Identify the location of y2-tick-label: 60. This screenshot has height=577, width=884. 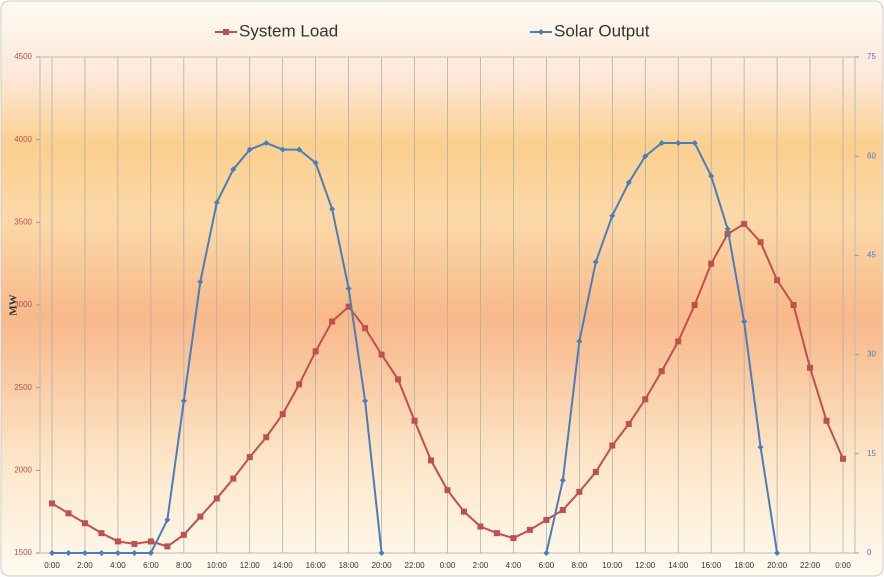
(871, 155).